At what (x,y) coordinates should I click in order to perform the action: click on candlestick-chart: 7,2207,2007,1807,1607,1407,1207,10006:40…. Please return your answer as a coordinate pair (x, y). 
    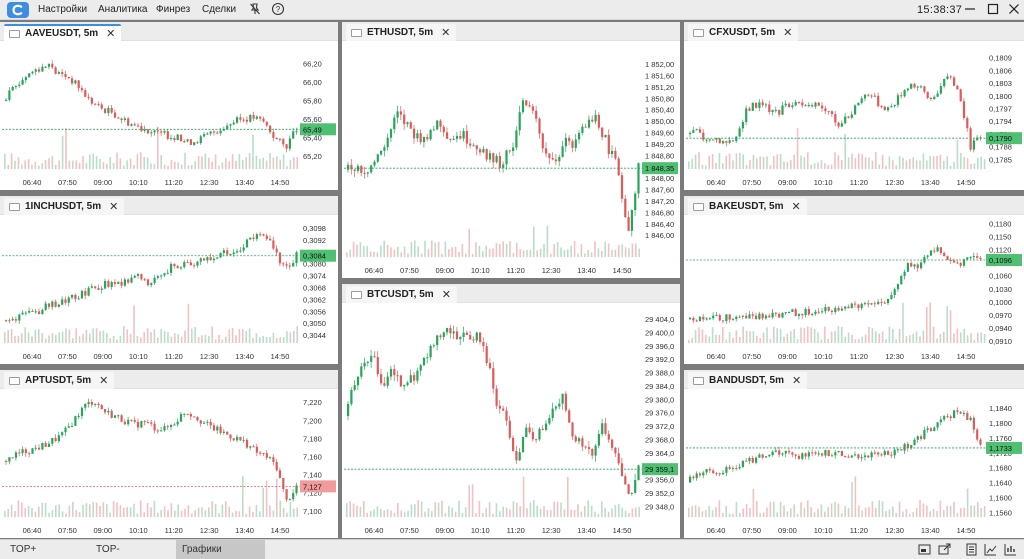
    Looking at the image, I should click on (169, 463).